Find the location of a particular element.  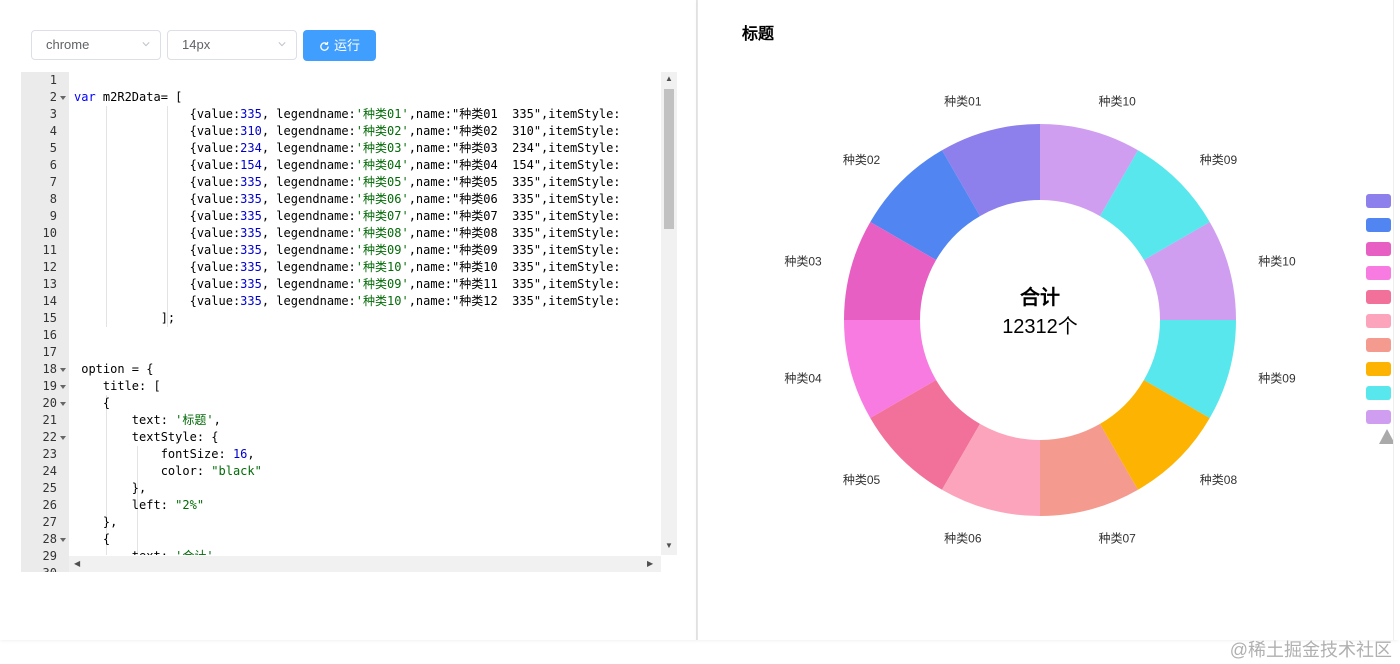

slice-label: 种类05 is located at coordinates (862, 480).